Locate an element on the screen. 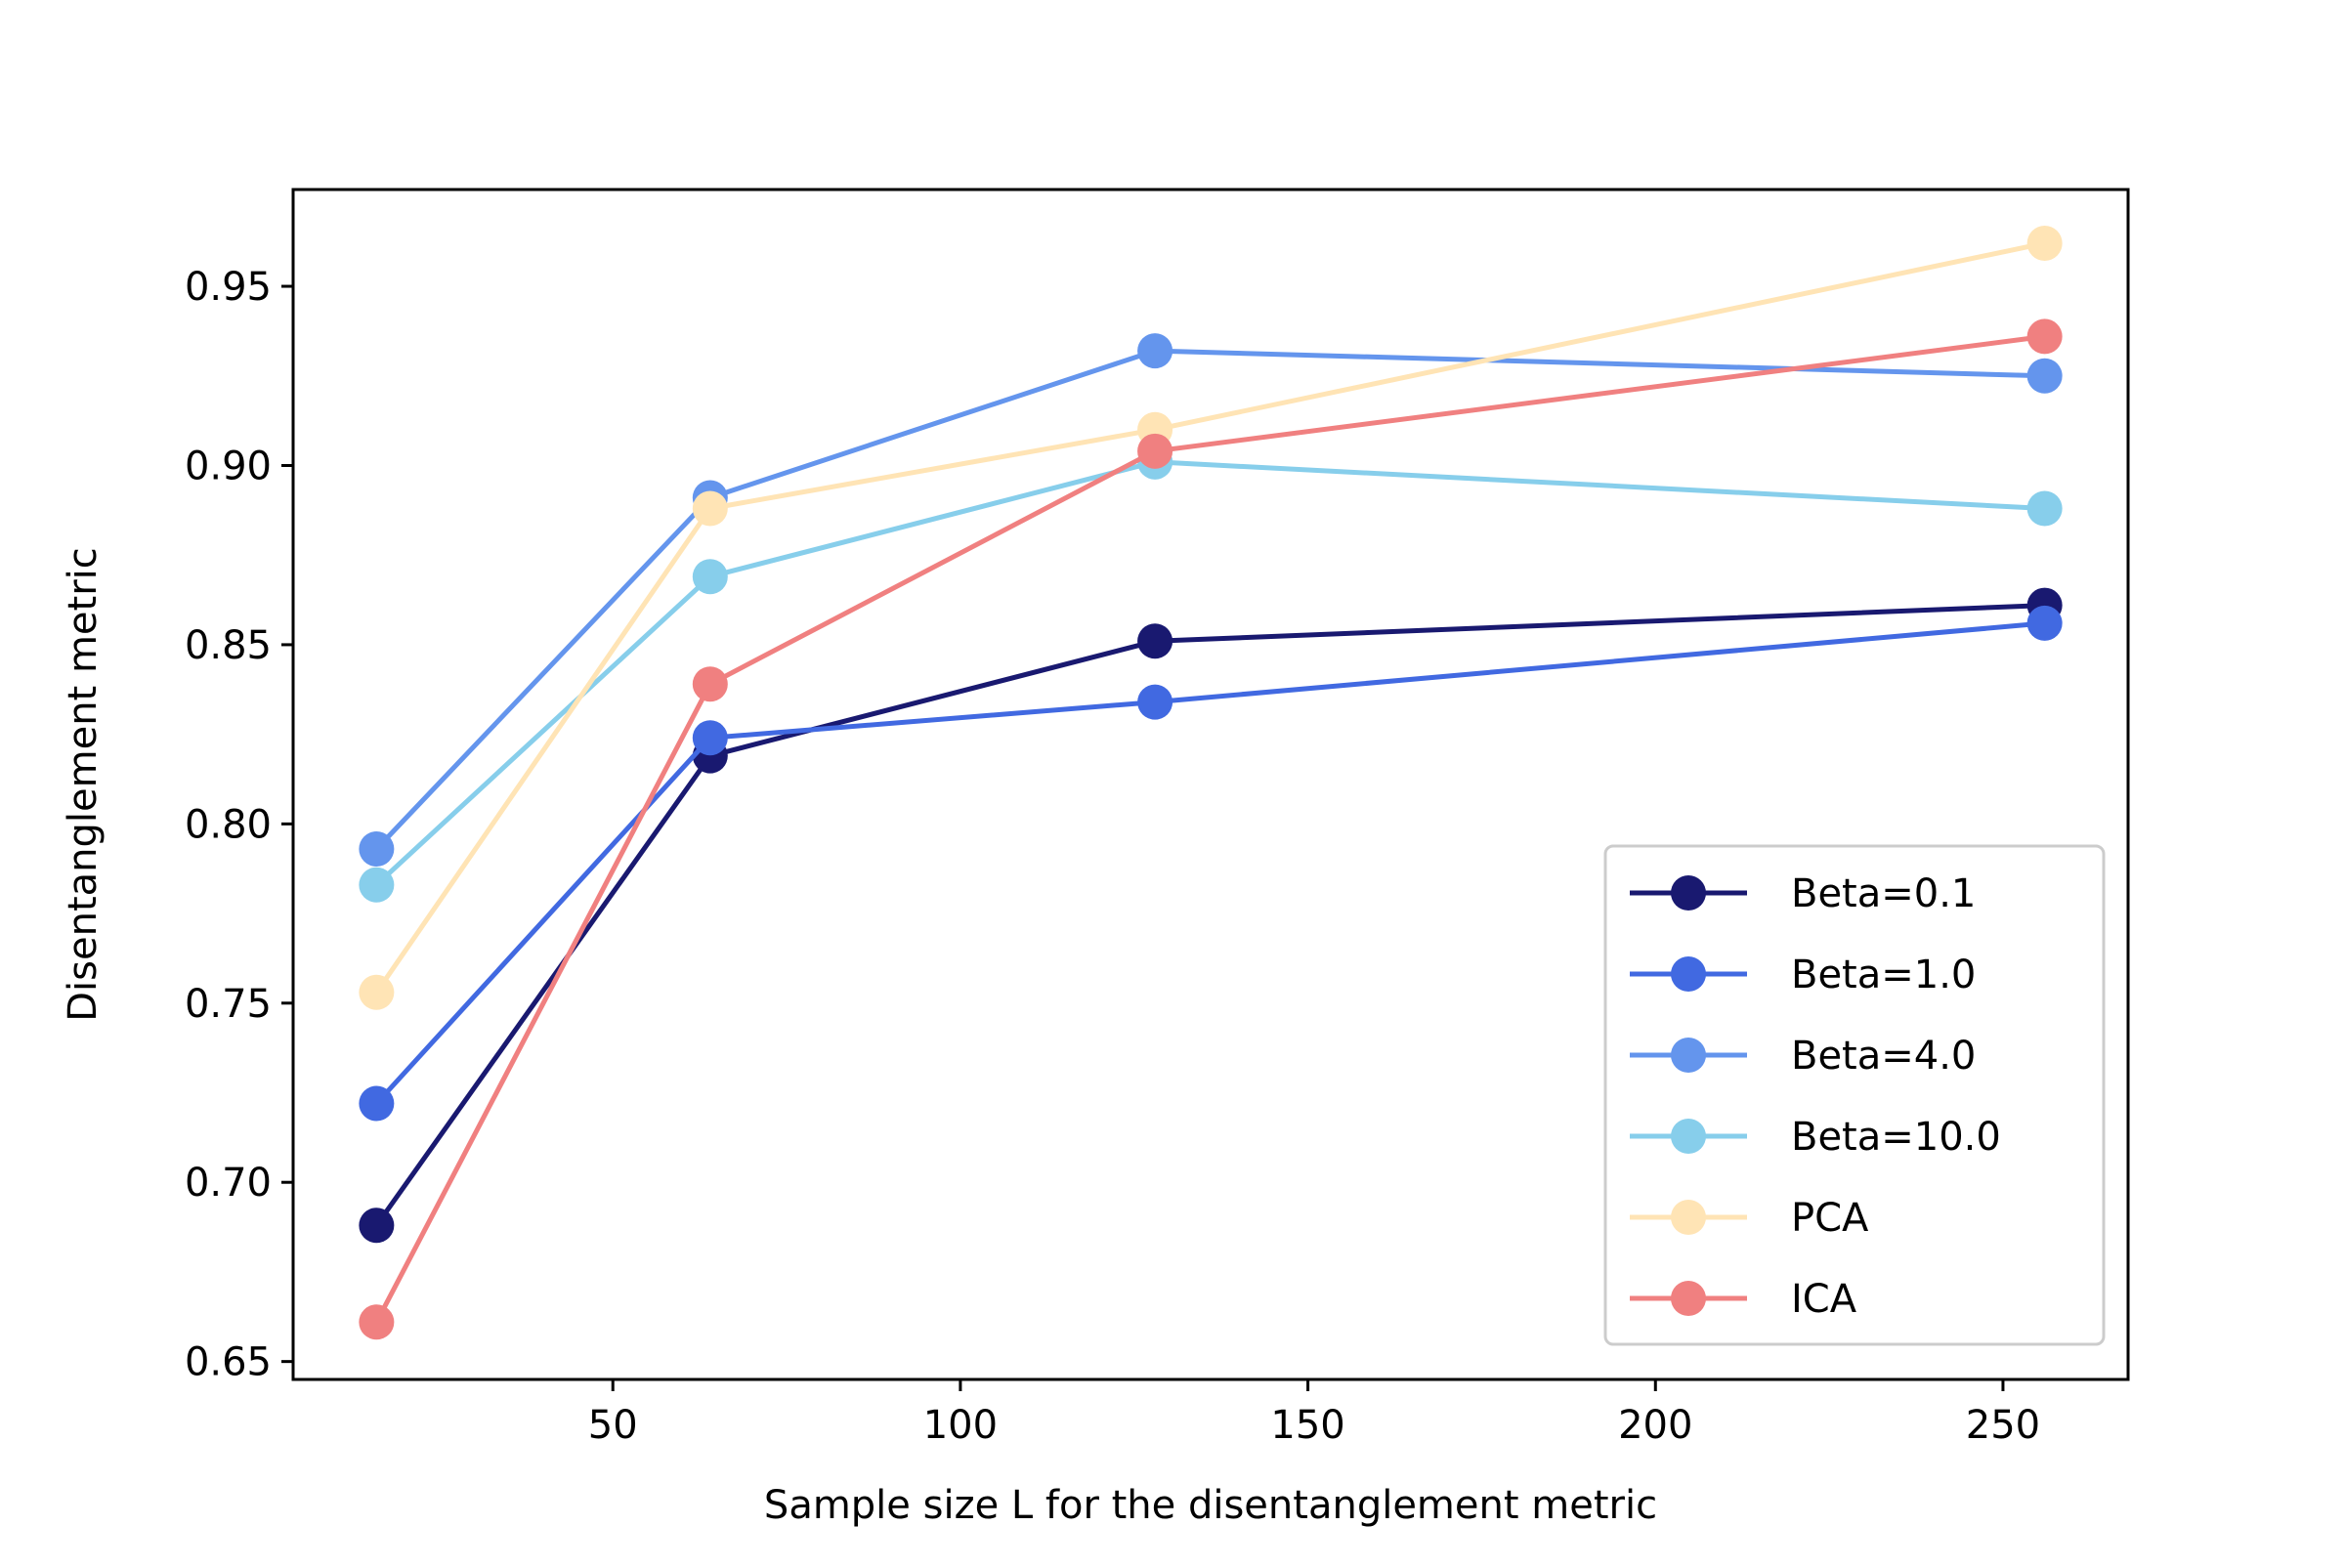 This screenshot has height=1568, width=2345. legend-frame is located at coordinates (1854, 1095).